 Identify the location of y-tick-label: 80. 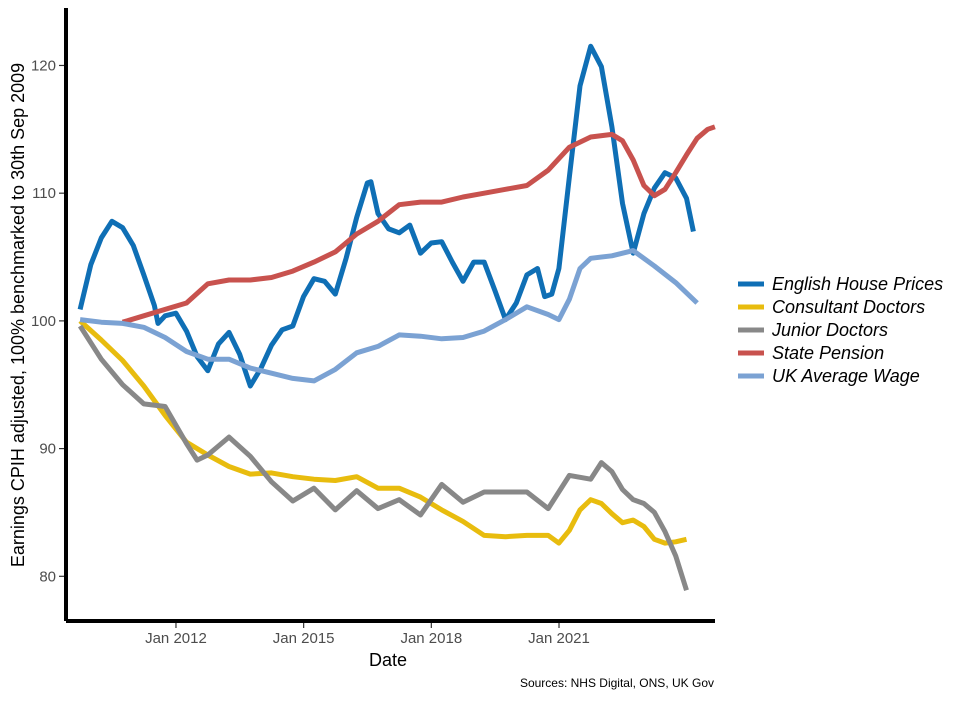
(47, 576).